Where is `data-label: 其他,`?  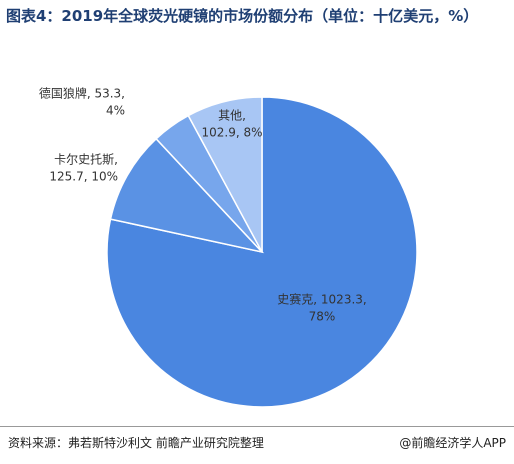 data-label: 其他, is located at coordinates (232, 116).